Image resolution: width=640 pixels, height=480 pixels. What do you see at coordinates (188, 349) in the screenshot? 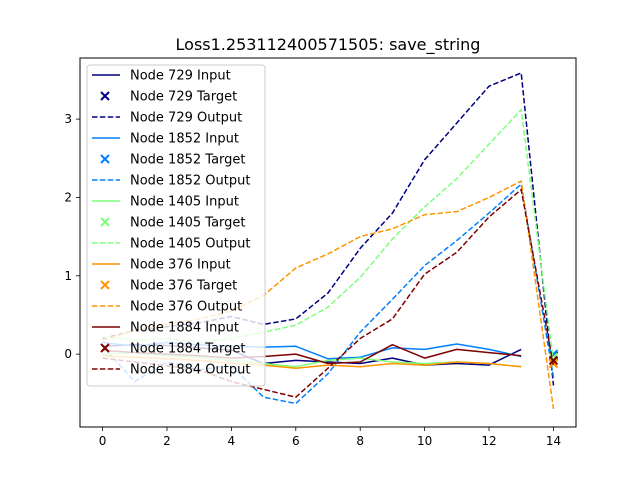
I see `node-1884-target-legend-label: Node 1884 Target` at bounding box center [188, 349].